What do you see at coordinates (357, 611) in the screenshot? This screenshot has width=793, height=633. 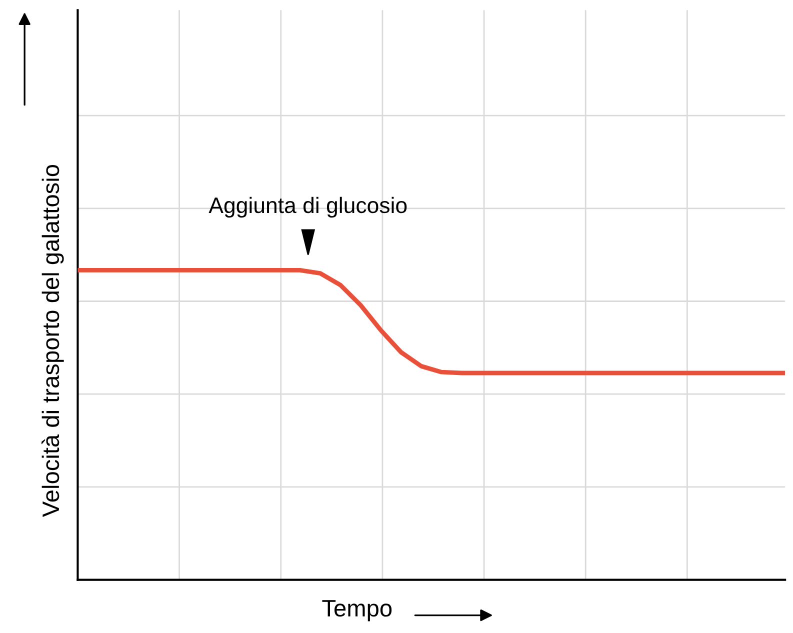 I see `x-axis-title: Tempo` at bounding box center [357, 611].